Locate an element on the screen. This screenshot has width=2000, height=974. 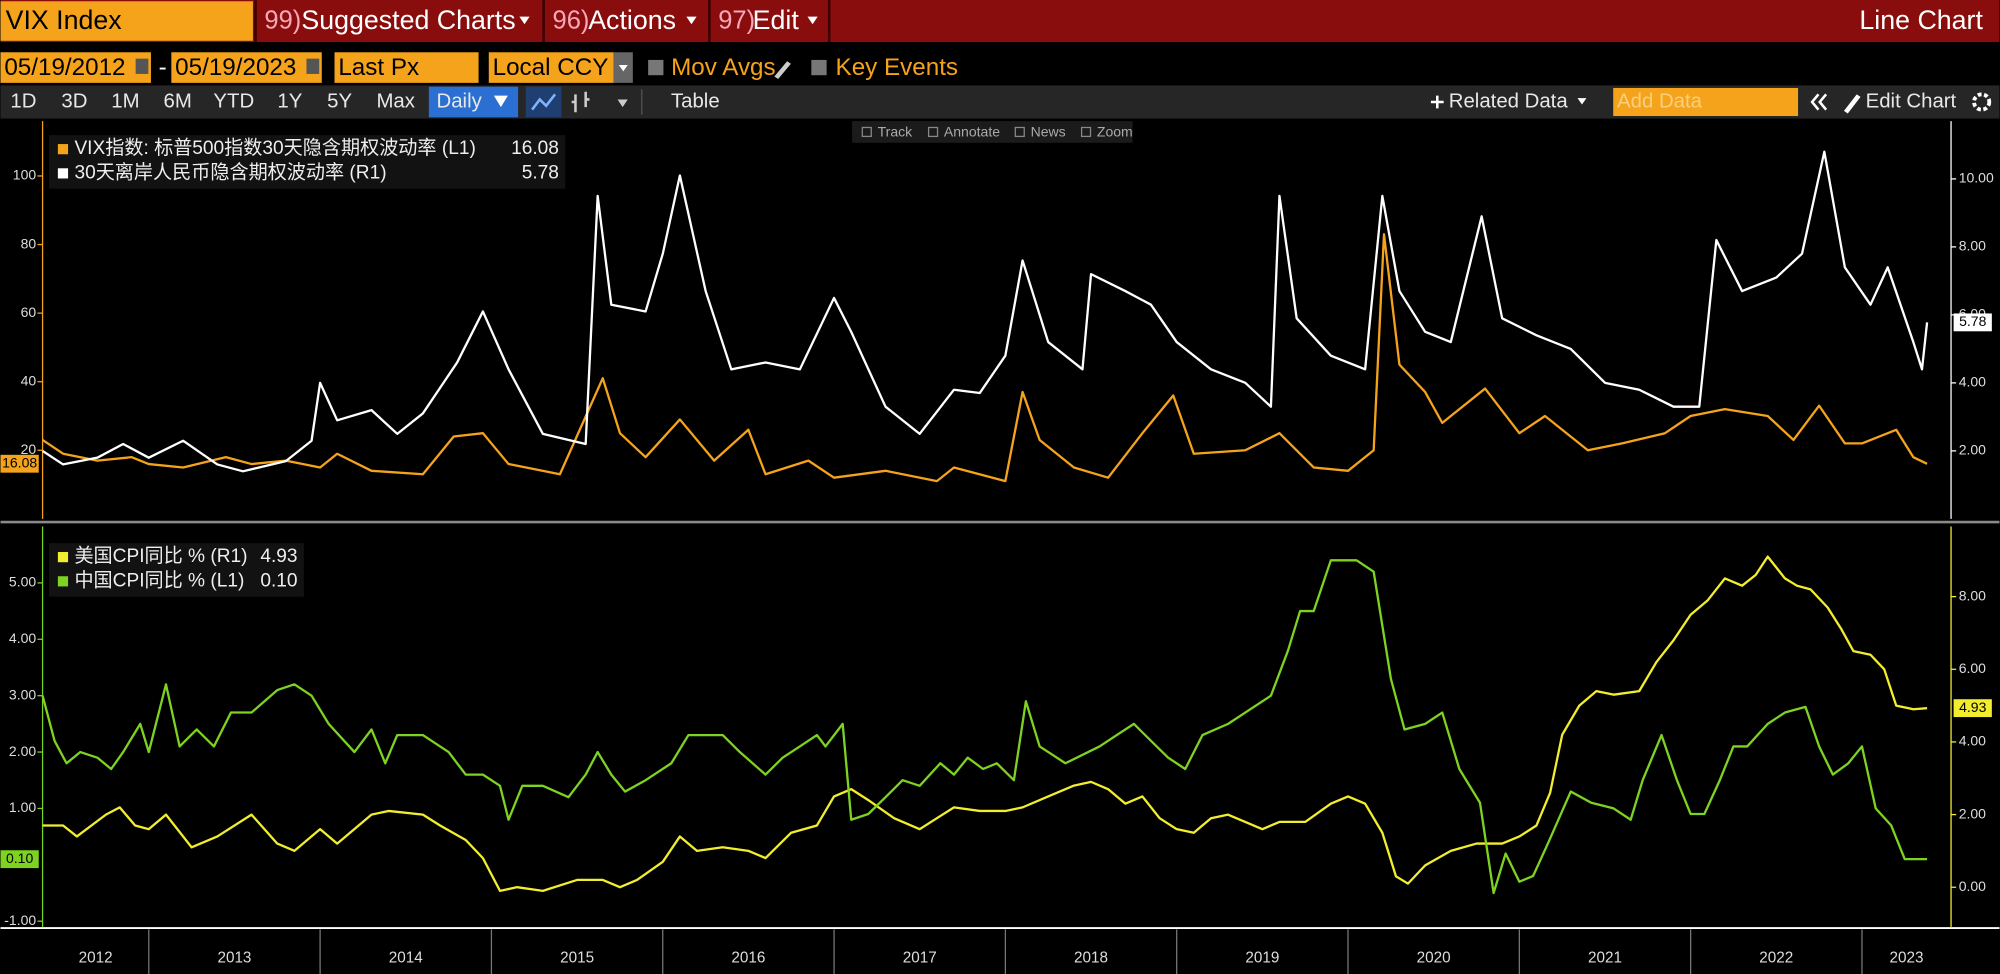
y-tick-label: 3.00 is located at coordinates (22, 694).